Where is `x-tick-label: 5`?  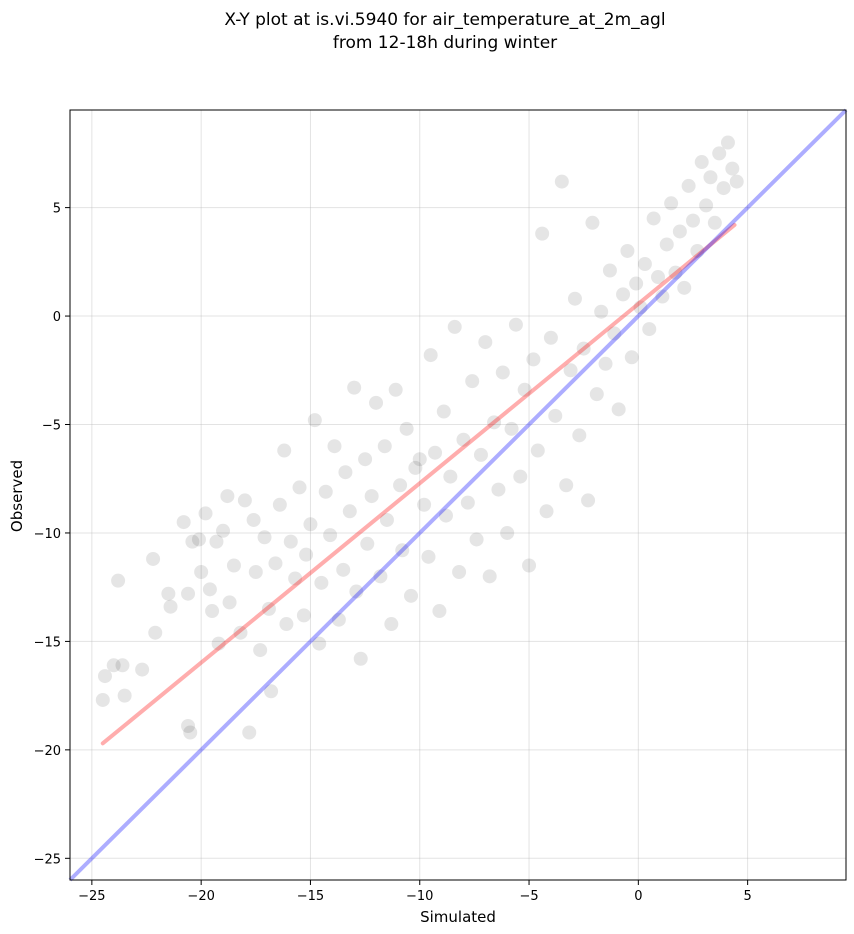 x-tick-label: 5 is located at coordinates (747, 896).